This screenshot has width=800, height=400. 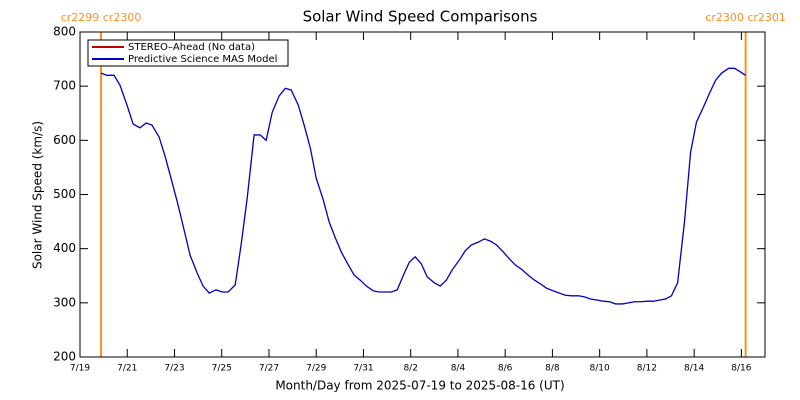 What do you see at coordinates (741, 369) in the screenshot?
I see `x-tick-label: 8/16` at bounding box center [741, 369].